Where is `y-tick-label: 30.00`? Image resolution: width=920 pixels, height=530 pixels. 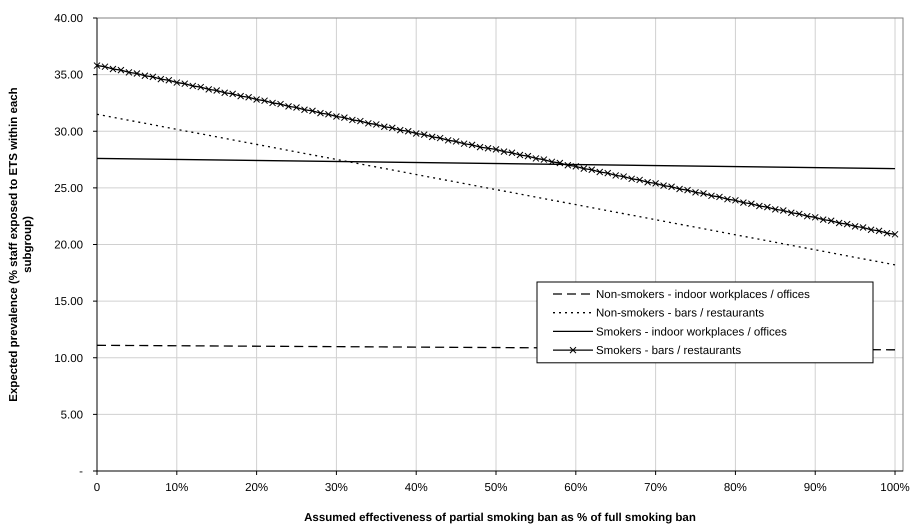
y-tick-label: 30.00 is located at coordinates (68, 132).